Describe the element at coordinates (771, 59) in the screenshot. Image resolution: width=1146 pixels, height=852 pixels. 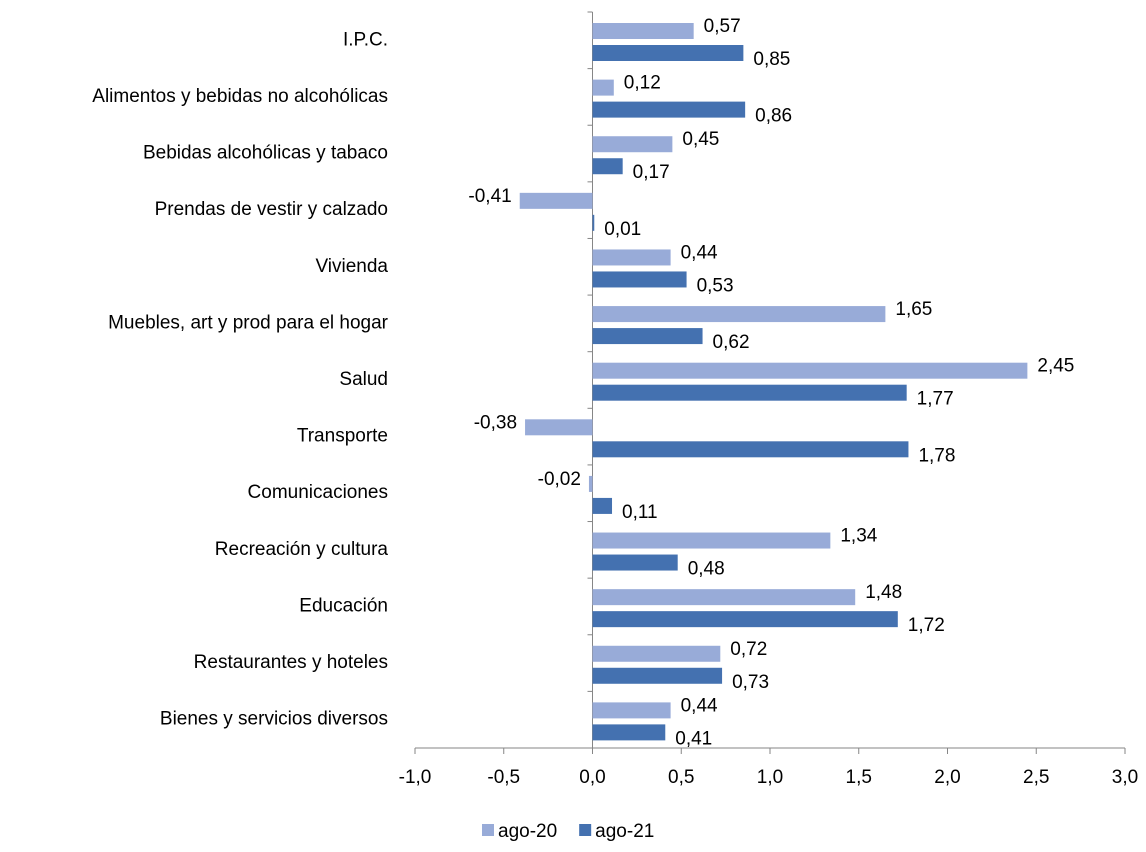
I see `value-label: 0,85` at that location.